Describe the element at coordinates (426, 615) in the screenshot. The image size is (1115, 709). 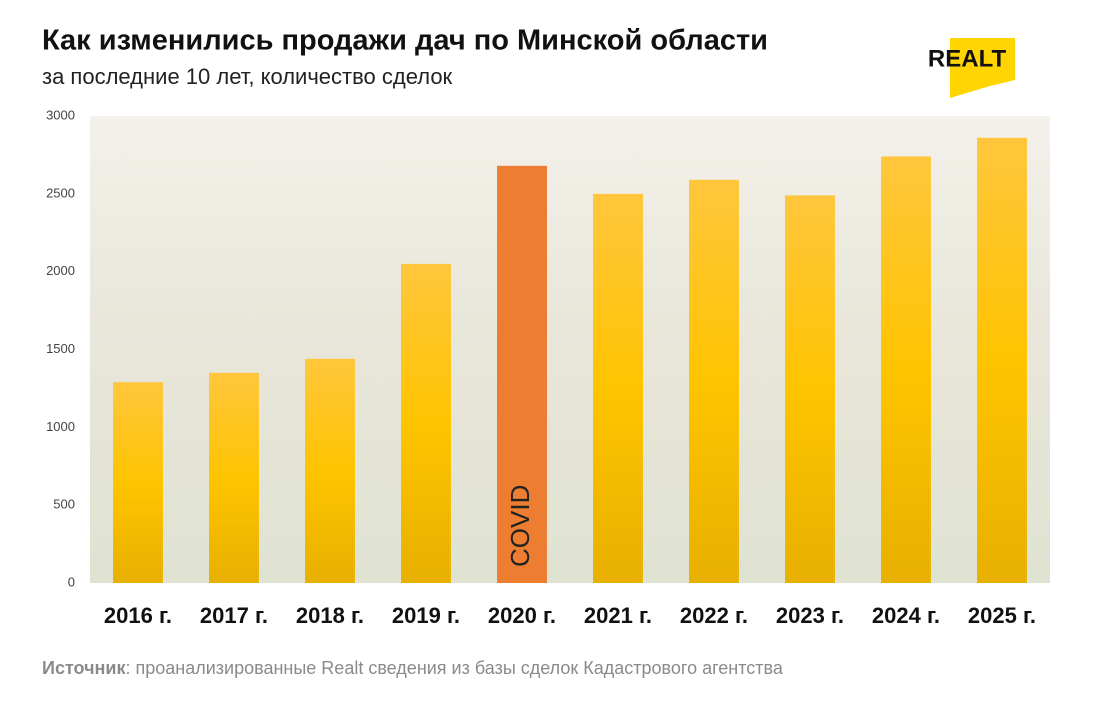
I see `x-tick-label: 2019 г.` at that location.